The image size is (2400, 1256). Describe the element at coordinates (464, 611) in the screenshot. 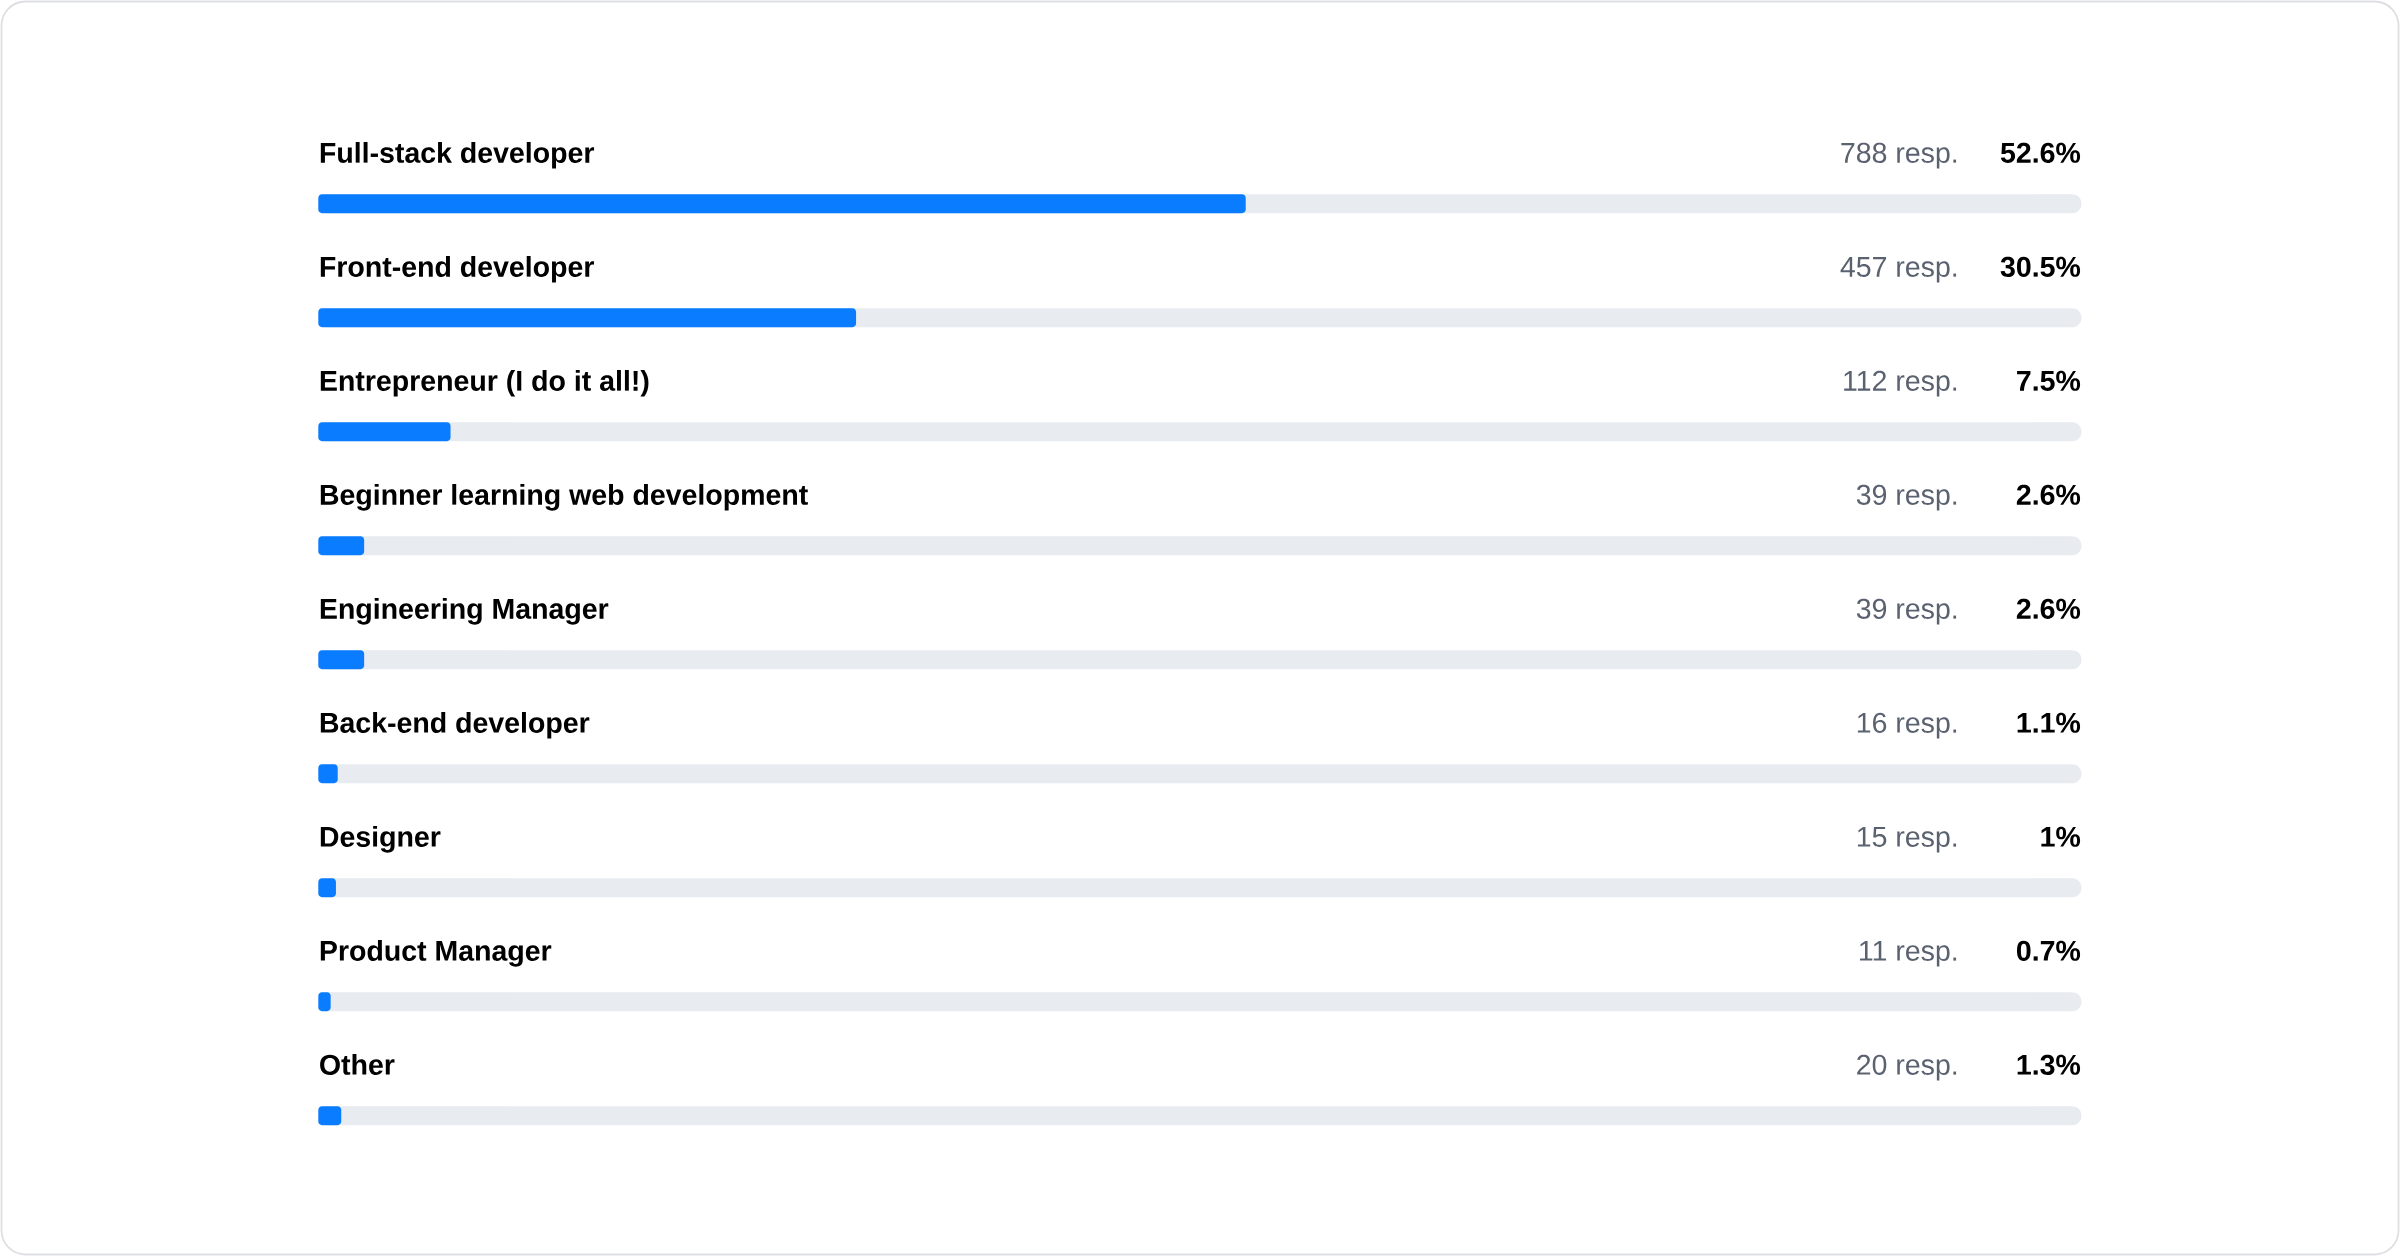

I see `y-tick-label: Engineering Manager` at that location.